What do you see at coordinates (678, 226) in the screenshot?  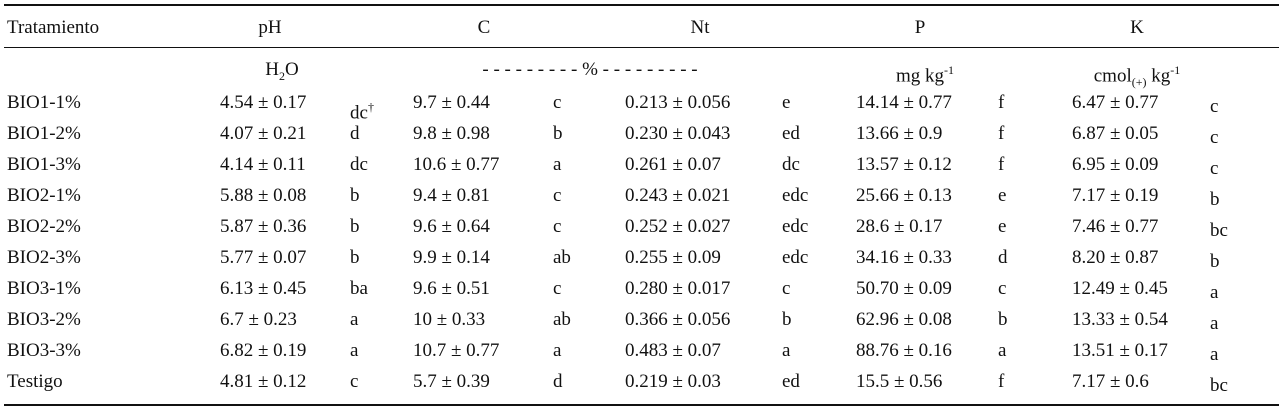 I see `cell-value: 0.252 ± 0.027` at bounding box center [678, 226].